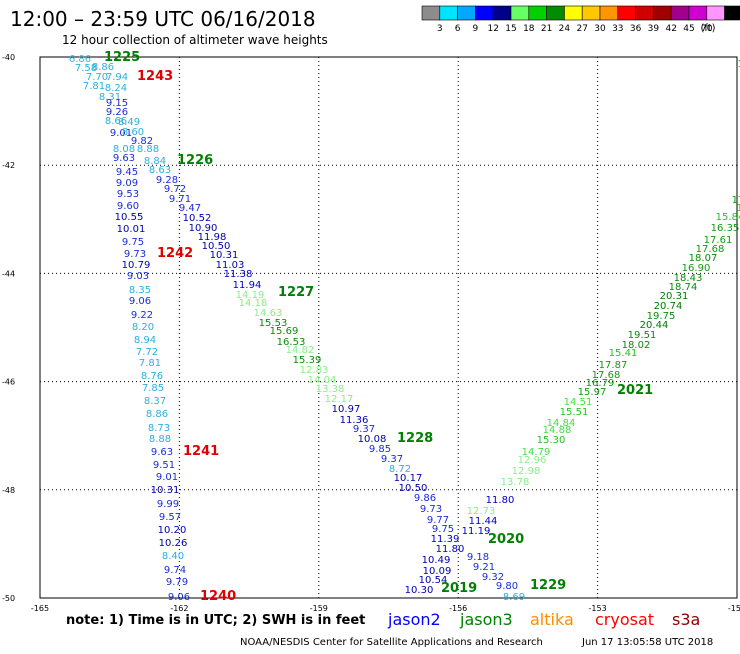 This screenshot has height=654, width=740. What do you see at coordinates (636, 345) in the screenshot?
I see `swh-value: 18.02` at bounding box center [636, 345].